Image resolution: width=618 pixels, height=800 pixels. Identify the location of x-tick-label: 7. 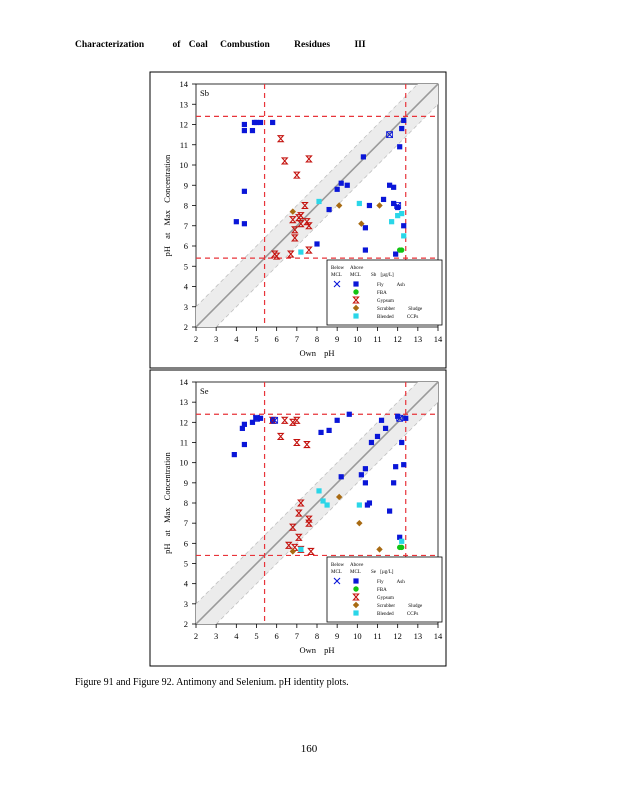
(297, 339).